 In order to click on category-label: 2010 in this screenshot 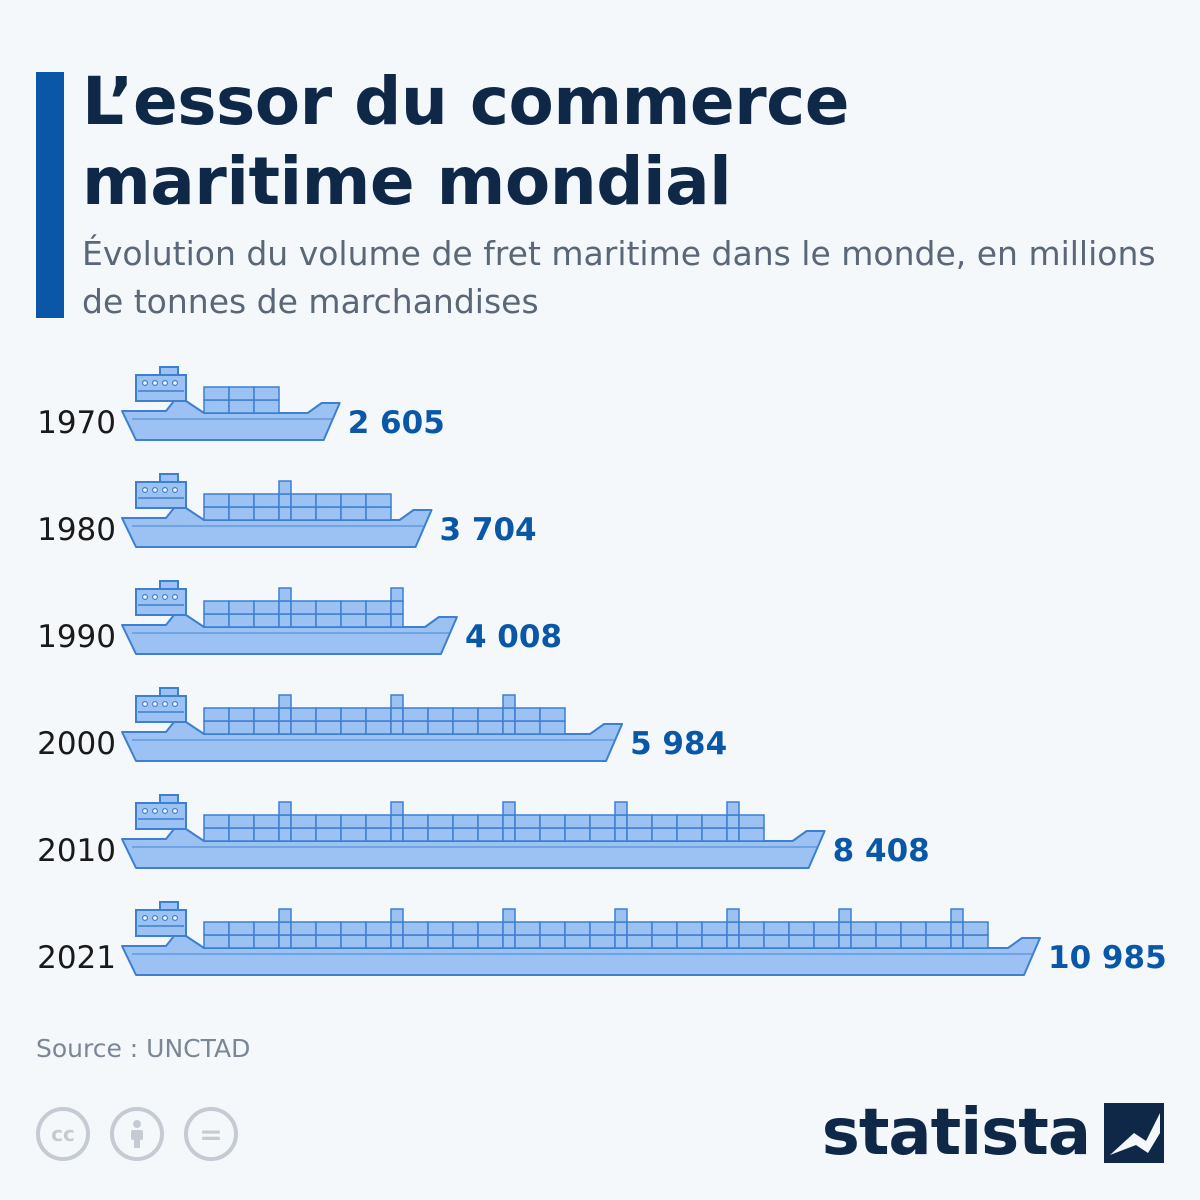, I will do `click(76, 851)`.